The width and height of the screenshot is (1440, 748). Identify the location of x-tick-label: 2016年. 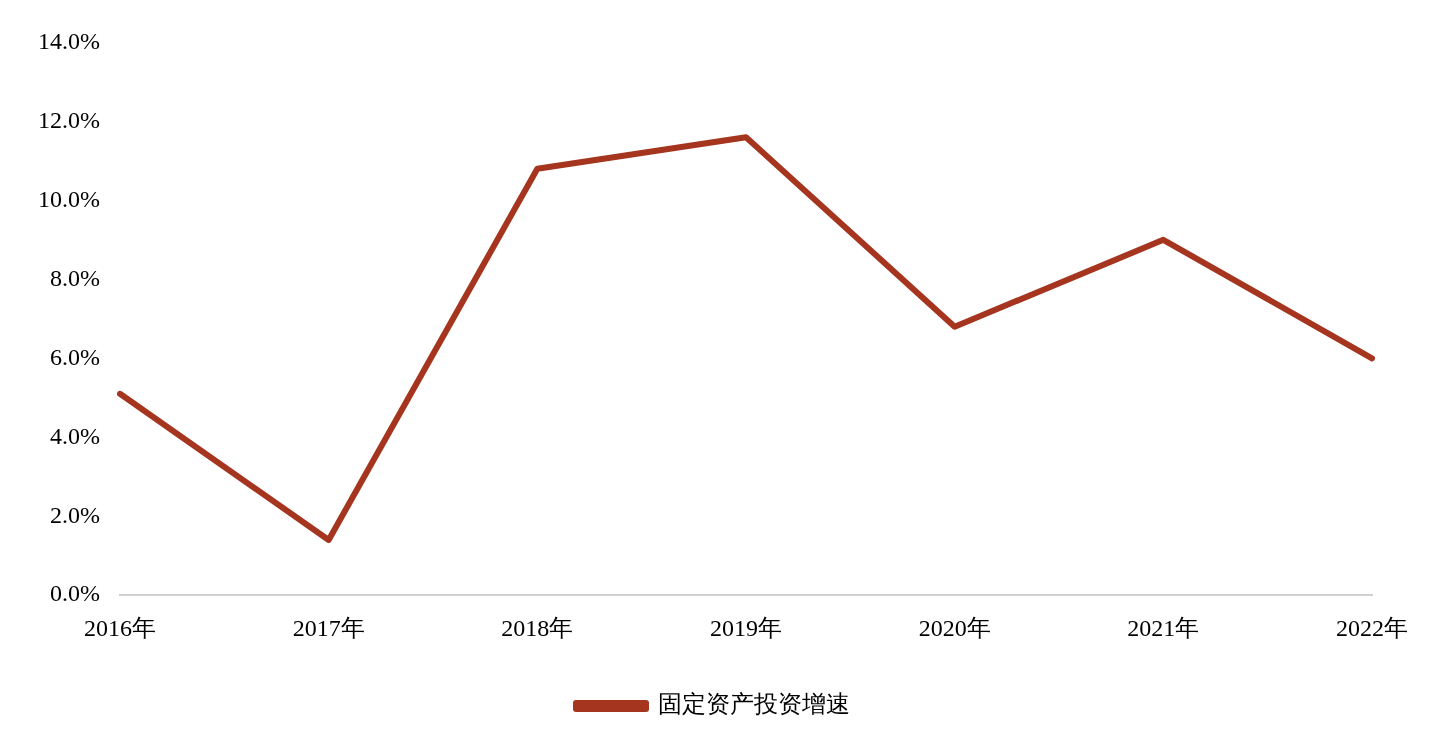
(119, 627).